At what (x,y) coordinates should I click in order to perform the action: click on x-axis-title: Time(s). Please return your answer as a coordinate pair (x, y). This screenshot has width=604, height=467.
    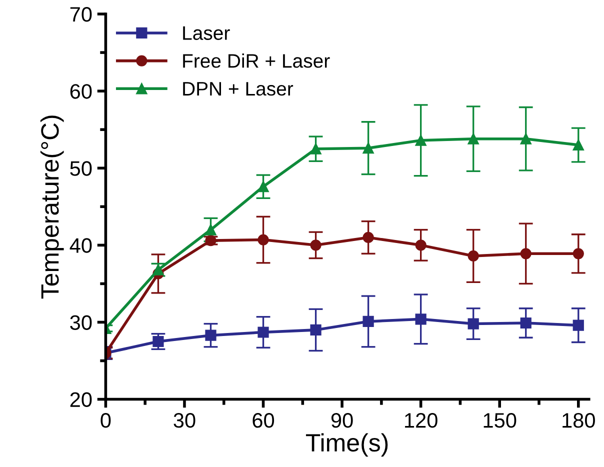
    Looking at the image, I should click on (347, 445).